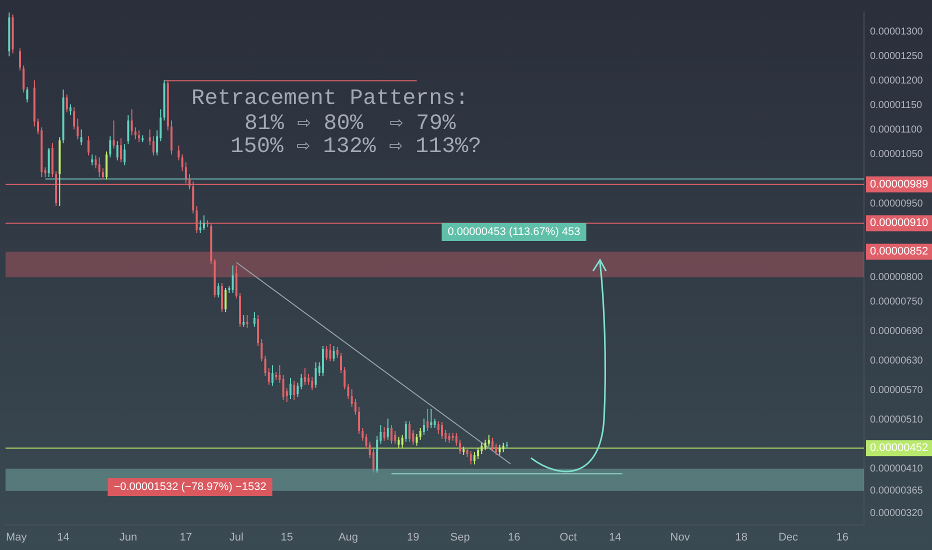  I want to click on x-tick-label: May, so click(17, 537).